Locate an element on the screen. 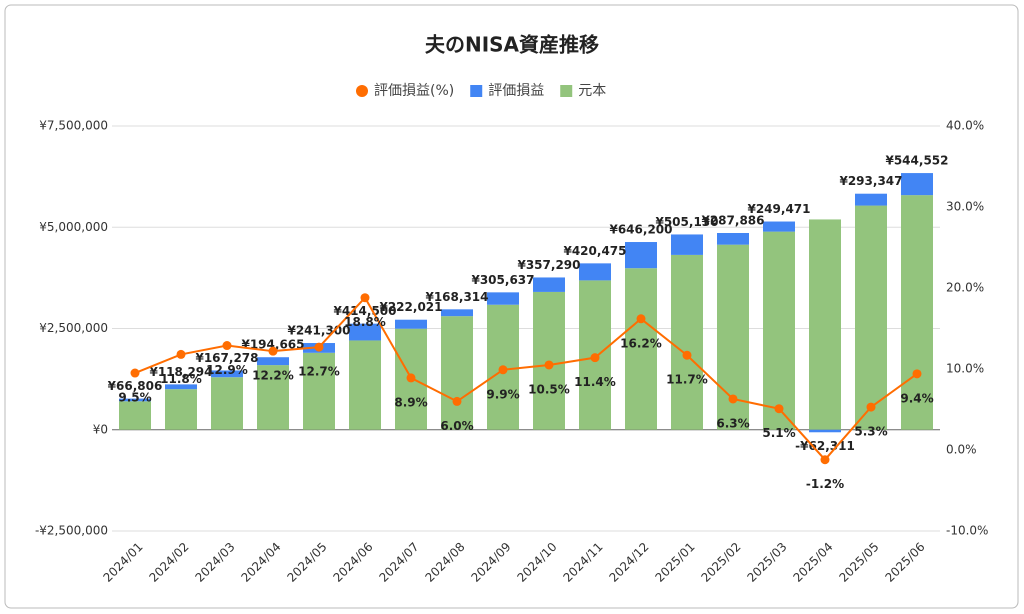 The height and width of the screenshot is (614, 1024). y2-tick-label: 0.0% is located at coordinates (961, 450).